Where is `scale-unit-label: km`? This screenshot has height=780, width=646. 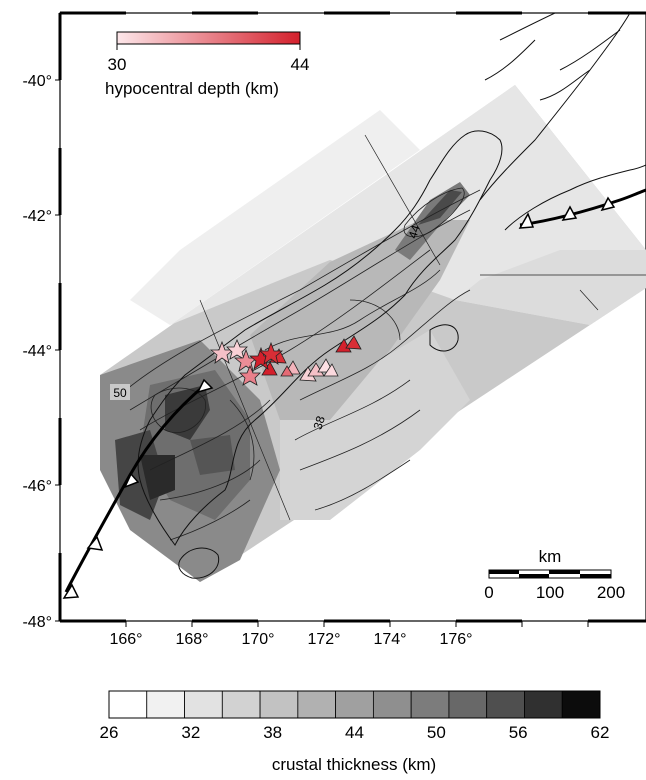 scale-unit-label: km is located at coordinates (550, 556).